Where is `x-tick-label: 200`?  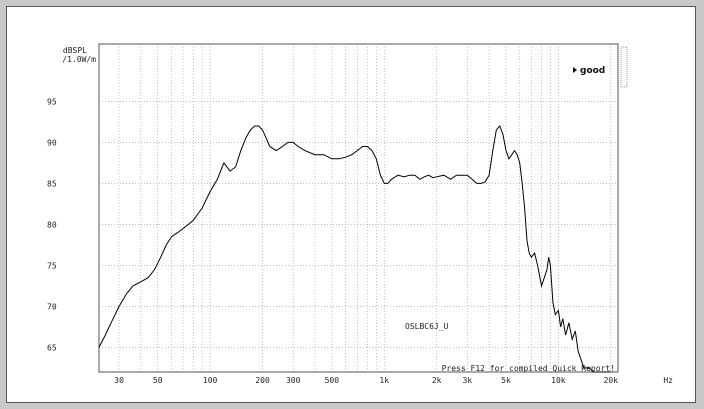
x-tick-label: 200 is located at coordinates (262, 380).